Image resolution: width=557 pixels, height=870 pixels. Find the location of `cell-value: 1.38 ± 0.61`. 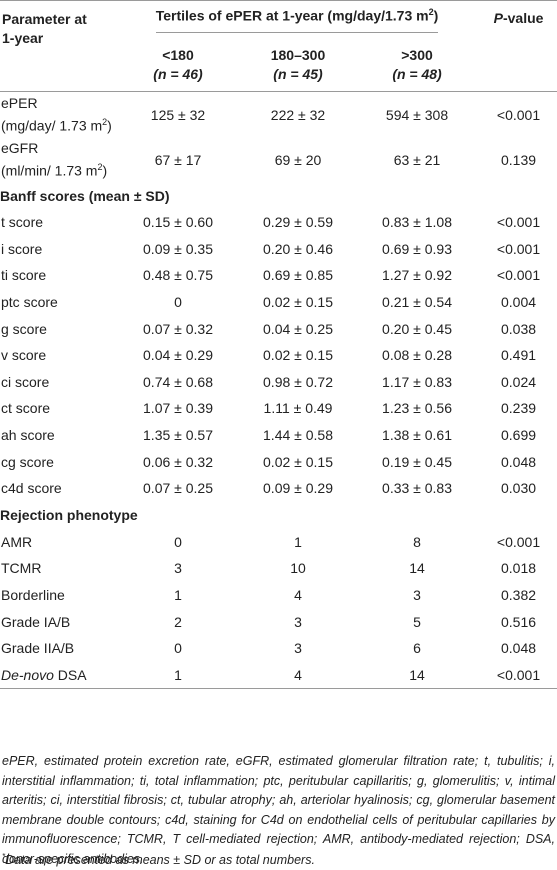

cell-value: 1.38 ± 0.61 is located at coordinates (417, 435).